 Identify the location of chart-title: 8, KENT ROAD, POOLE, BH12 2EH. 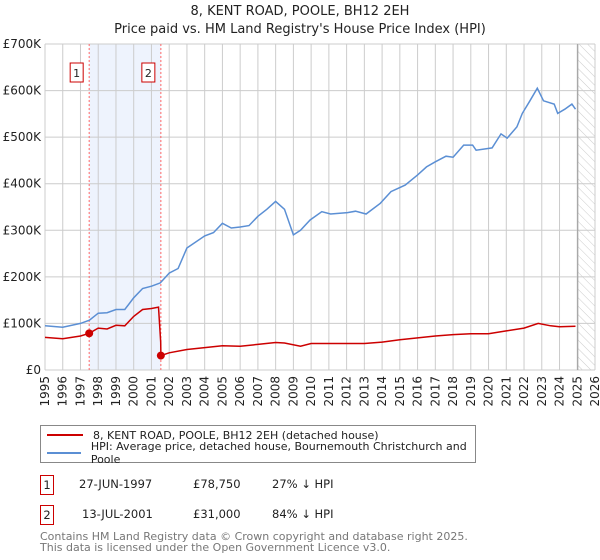
(300, 11).